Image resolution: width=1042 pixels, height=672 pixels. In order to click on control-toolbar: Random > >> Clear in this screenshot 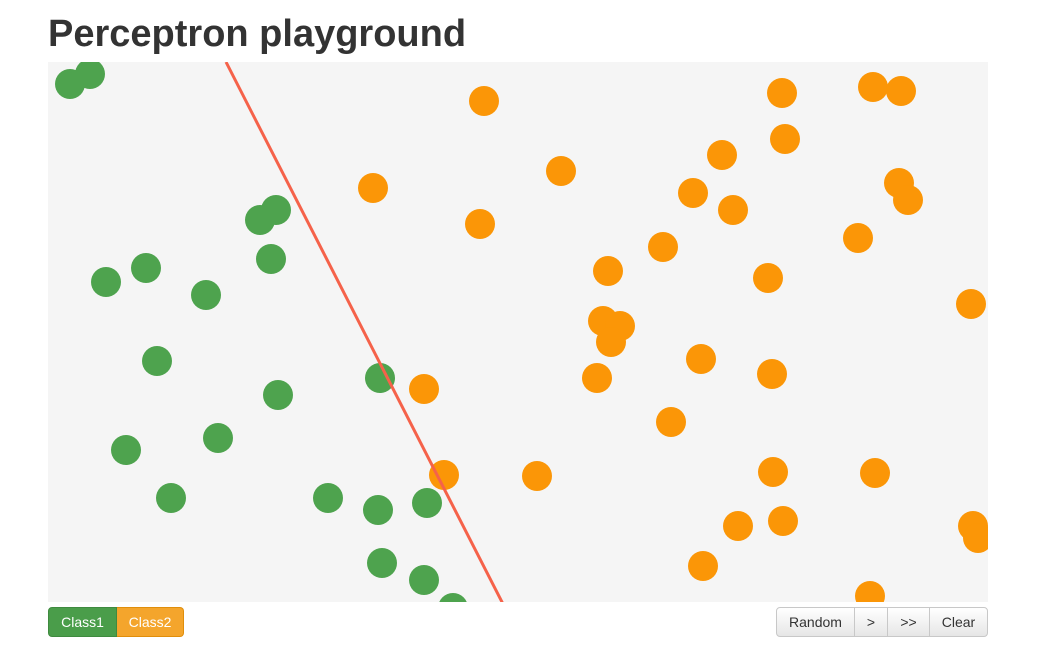, I will do `click(882, 622)`.